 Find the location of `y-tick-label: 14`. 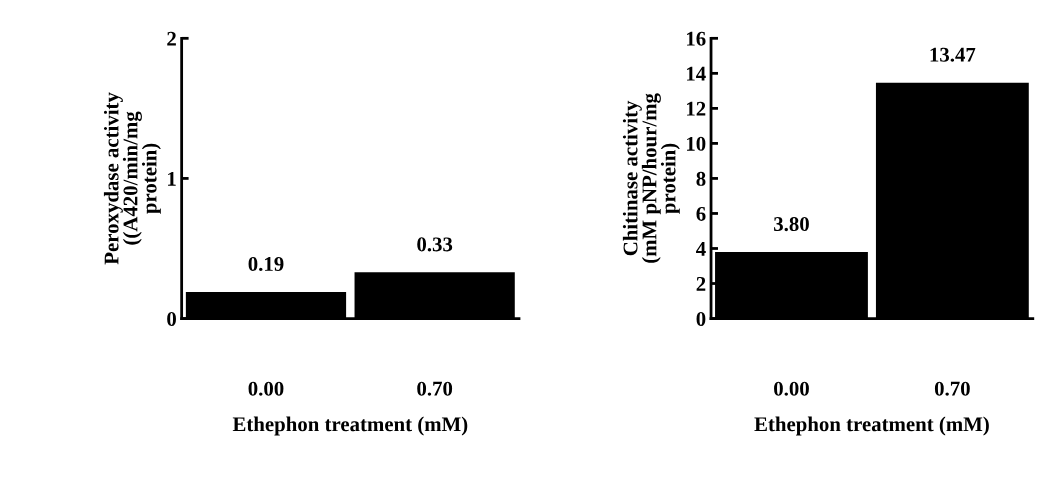

y-tick-label: 14 is located at coordinates (696, 73).